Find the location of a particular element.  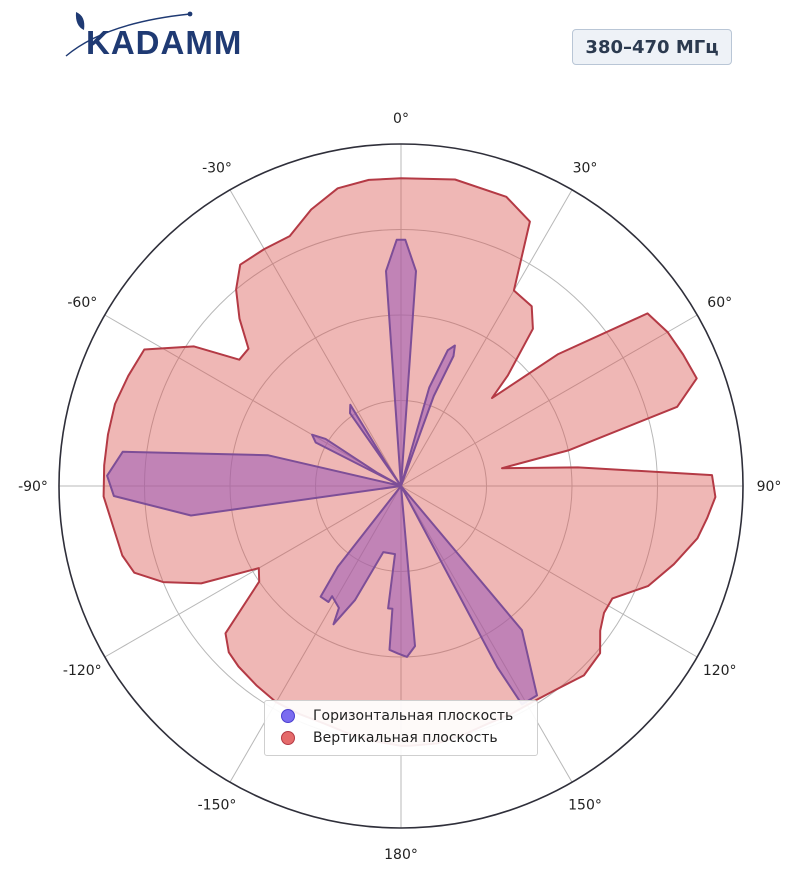

legend-label-vertical: Вертикальная плоскость is located at coordinates (405, 738).